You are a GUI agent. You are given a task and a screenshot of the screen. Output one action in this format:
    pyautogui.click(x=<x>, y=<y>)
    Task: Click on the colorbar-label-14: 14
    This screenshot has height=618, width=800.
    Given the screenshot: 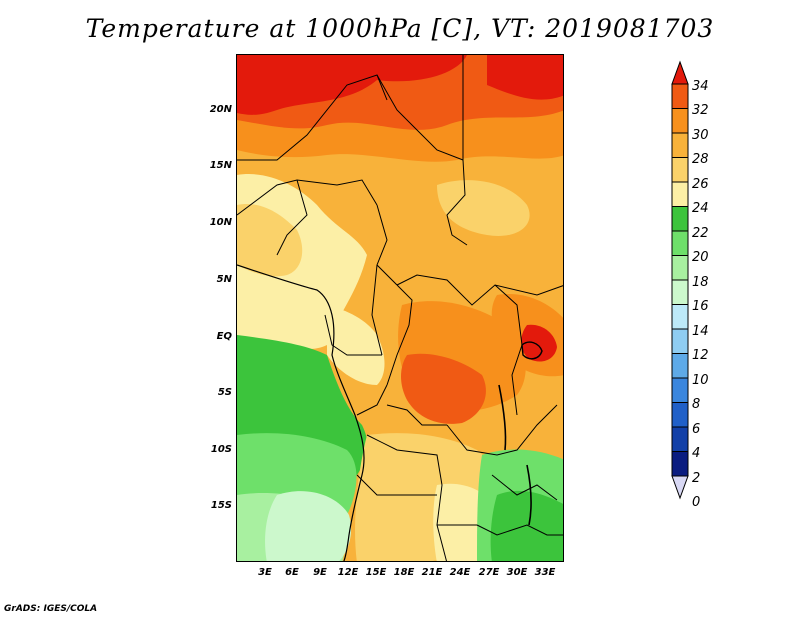 What is the action you would take?
    pyautogui.click(x=700, y=331)
    